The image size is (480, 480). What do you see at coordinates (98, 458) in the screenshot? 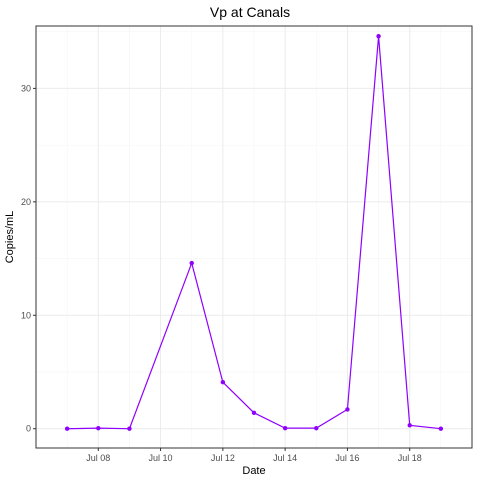
I see `x-tick-label: Jul 08` at bounding box center [98, 458].